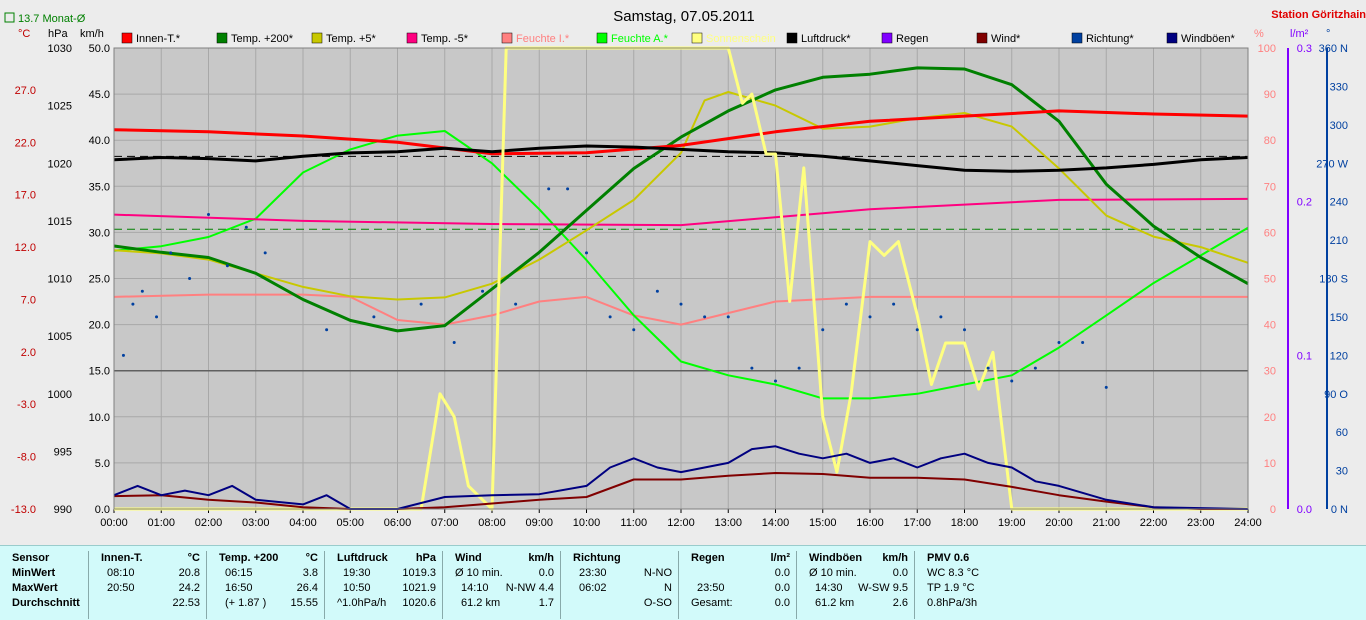 The width and height of the screenshot is (1366, 620). What do you see at coordinates (304, 603) in the screenshot?
I see `stats-temp200-avg-value: 15.55` at bounding box center [304, 603].